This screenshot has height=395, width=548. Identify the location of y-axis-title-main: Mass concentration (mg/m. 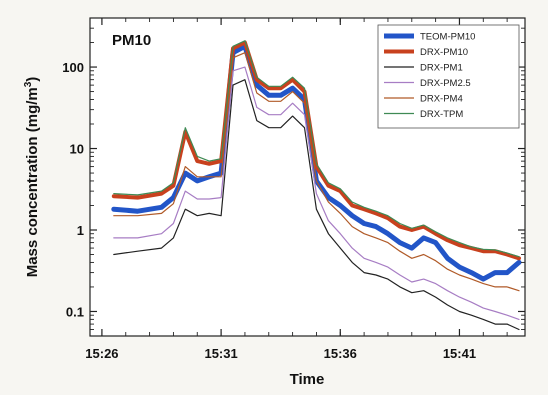
(32, 182).